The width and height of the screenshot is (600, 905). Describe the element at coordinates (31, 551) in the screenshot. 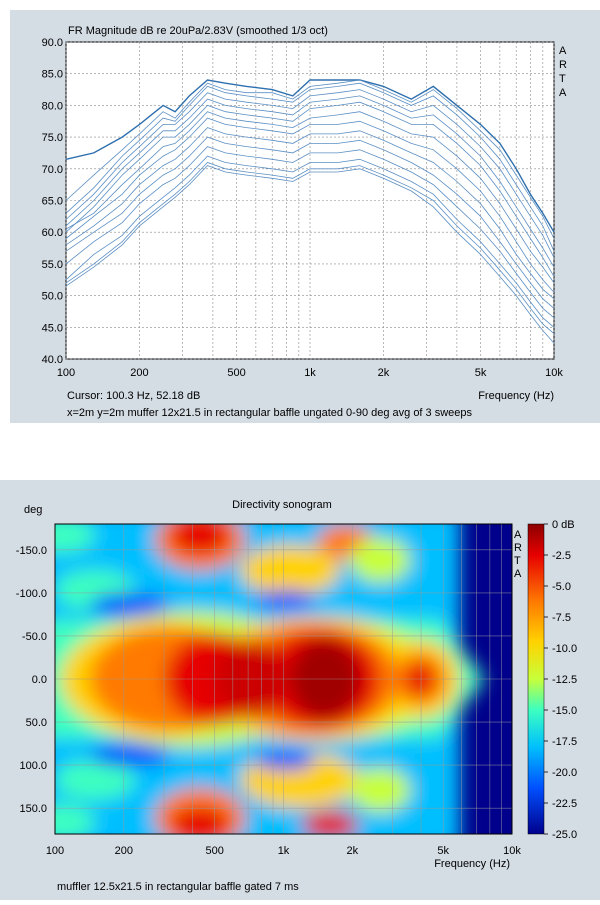

I see `sonogram-y-tick: -150.0` at that location.